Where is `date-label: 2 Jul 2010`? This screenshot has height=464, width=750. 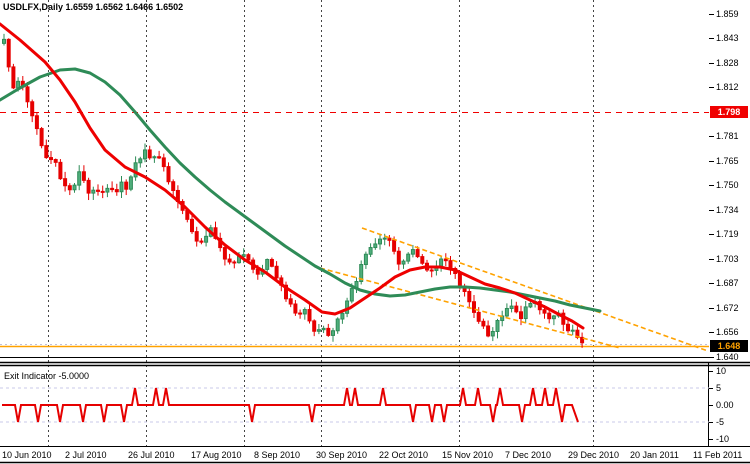
date-label: 2 Jul 2010 is located at coordinates (86, 455).